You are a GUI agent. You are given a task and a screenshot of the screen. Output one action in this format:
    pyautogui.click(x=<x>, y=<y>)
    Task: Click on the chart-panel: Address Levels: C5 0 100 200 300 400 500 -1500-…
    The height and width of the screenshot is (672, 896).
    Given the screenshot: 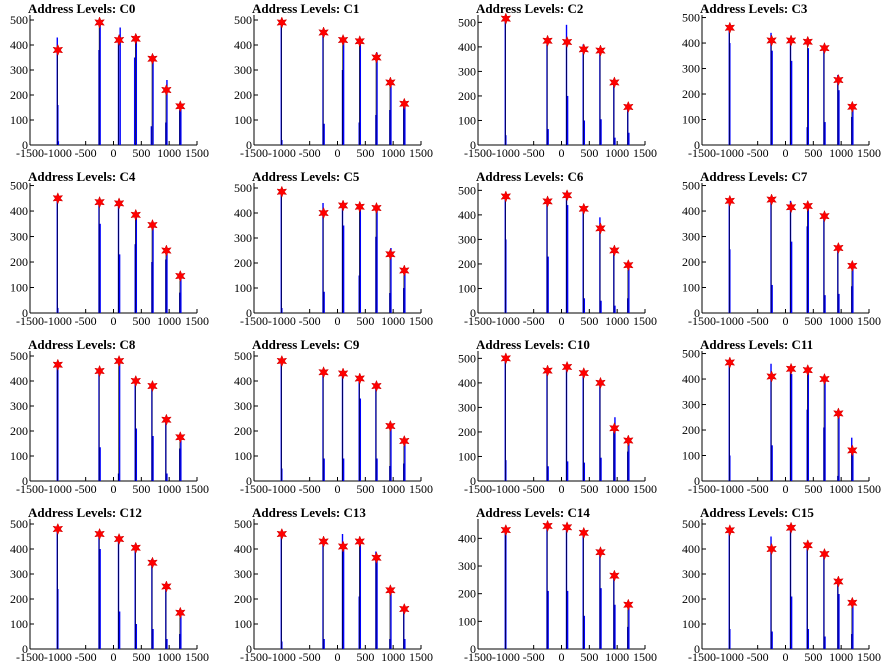 What is the action you would take?
    pyautogui.click(x=336, y=252)
    